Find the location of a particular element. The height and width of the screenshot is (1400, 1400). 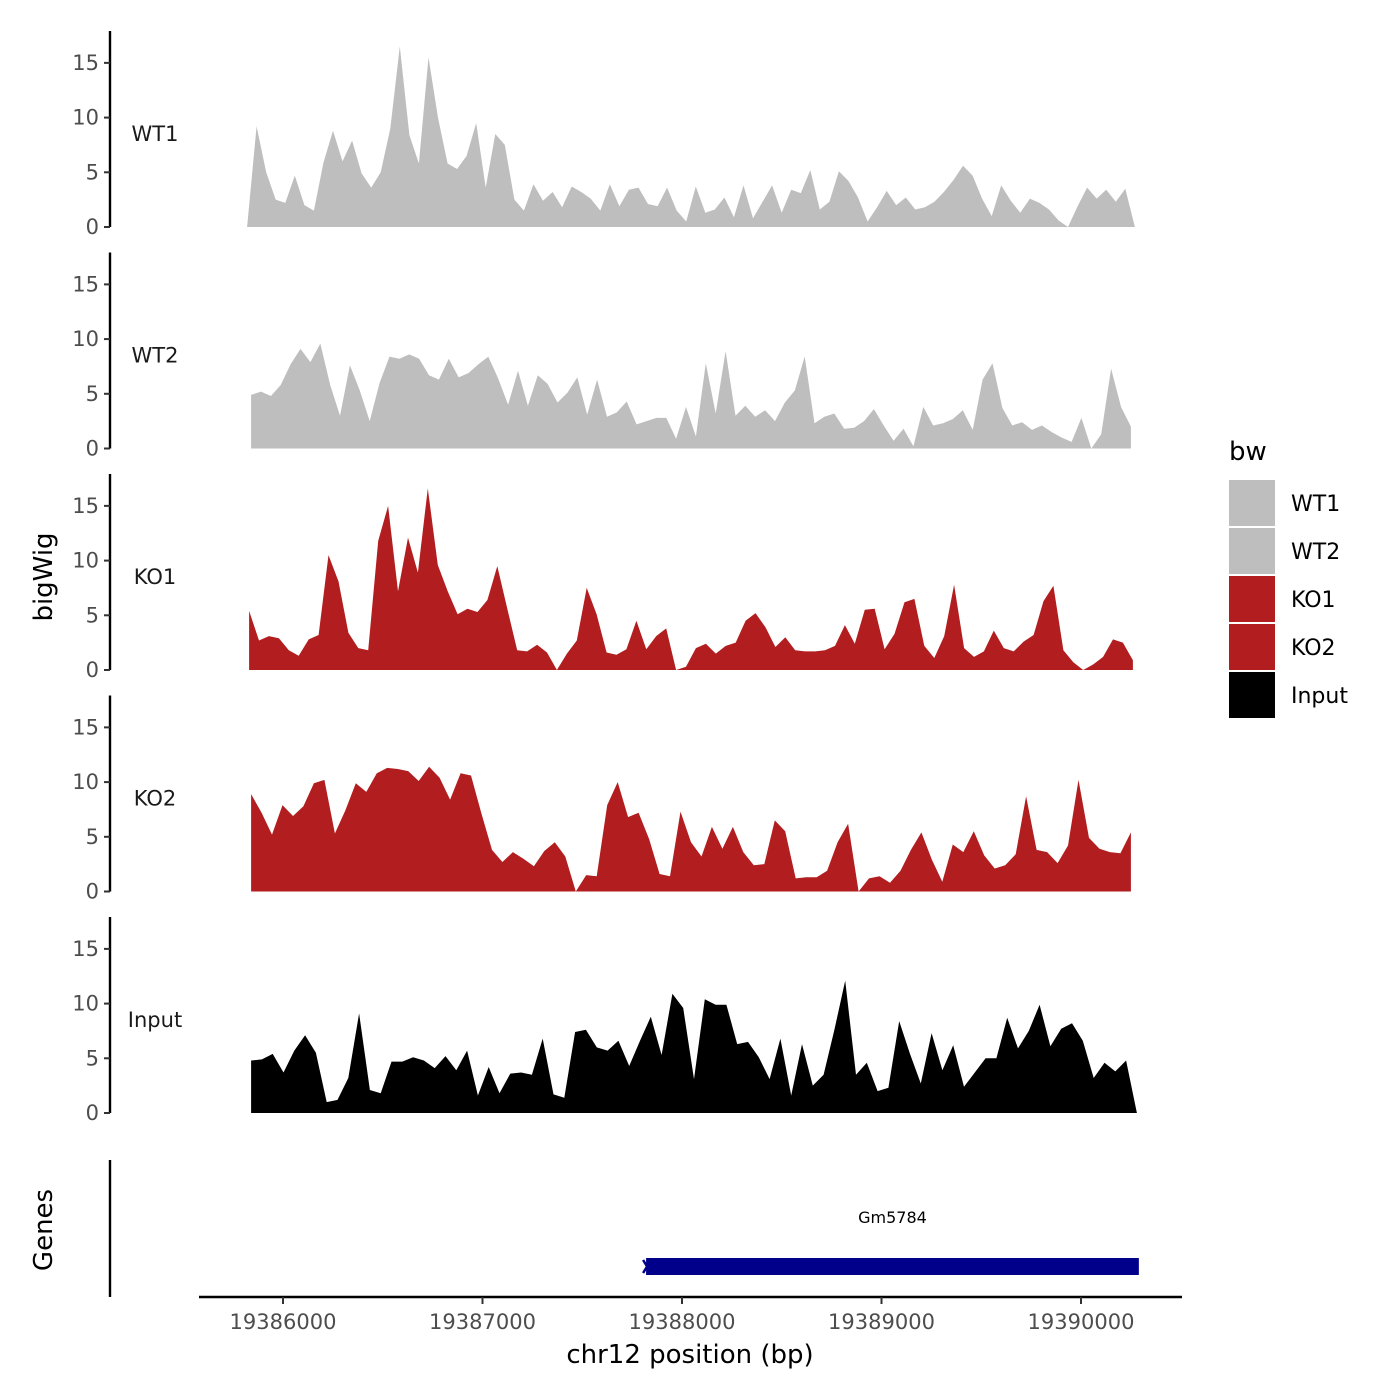

x-axis: 19386000 19387000 19388000 19389000 19390000 is located at coordinates (690, 1314).